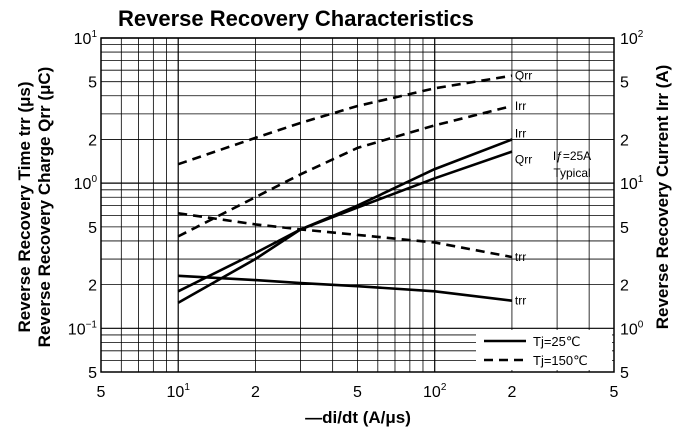 This screenshot has height=439, width=688. Describe the element at coordinates (86, 183) in the screenshot. I see `y-left-tick-label: 10⁰` at that location.